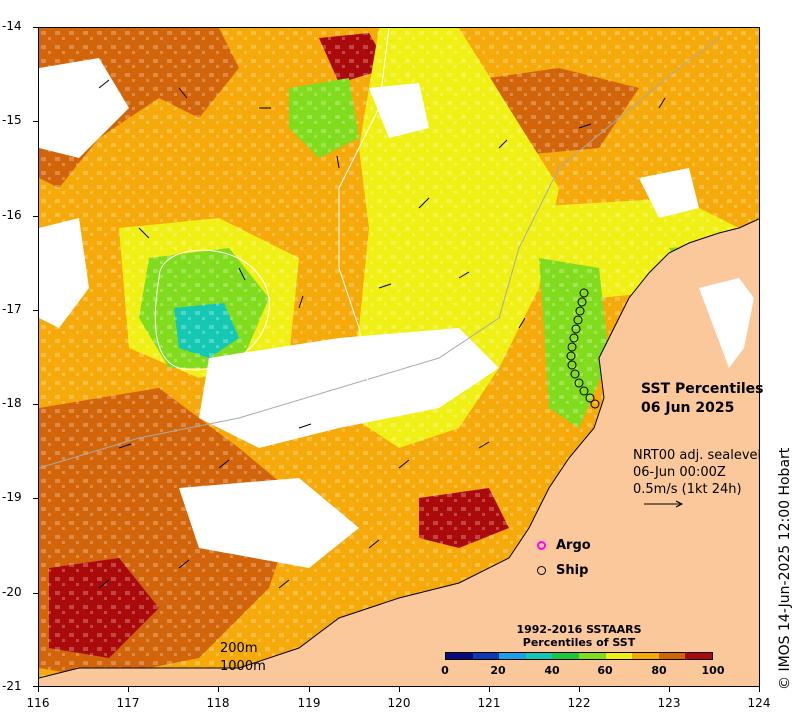  I want to click on colorbar-label: 80, so click(659, 670).